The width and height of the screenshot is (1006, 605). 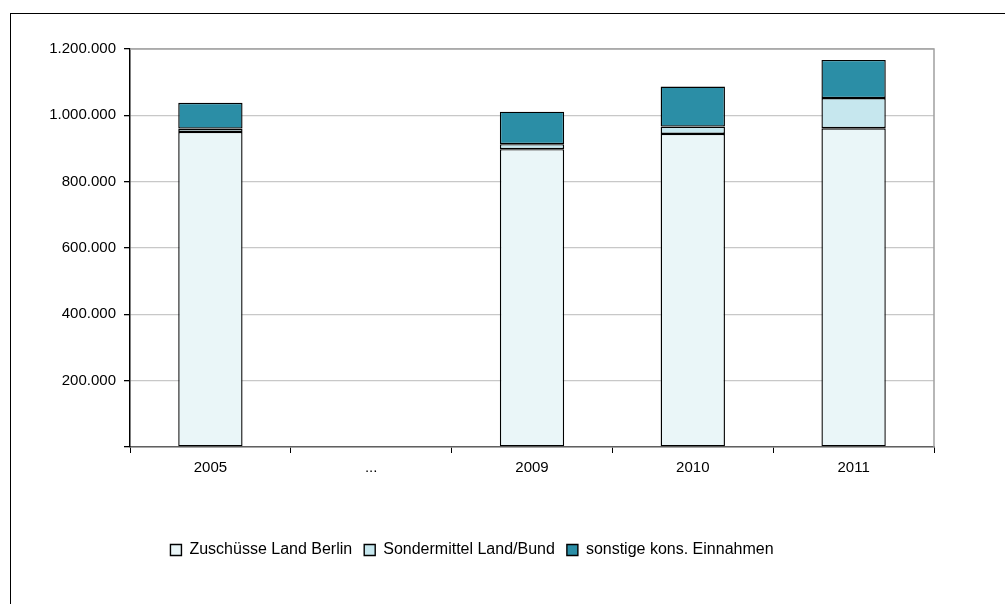 What do you see at coordinates (88, 180) in the screenshot?
I see `y-tick-label: 800.000` at bounding box center [88, 180].